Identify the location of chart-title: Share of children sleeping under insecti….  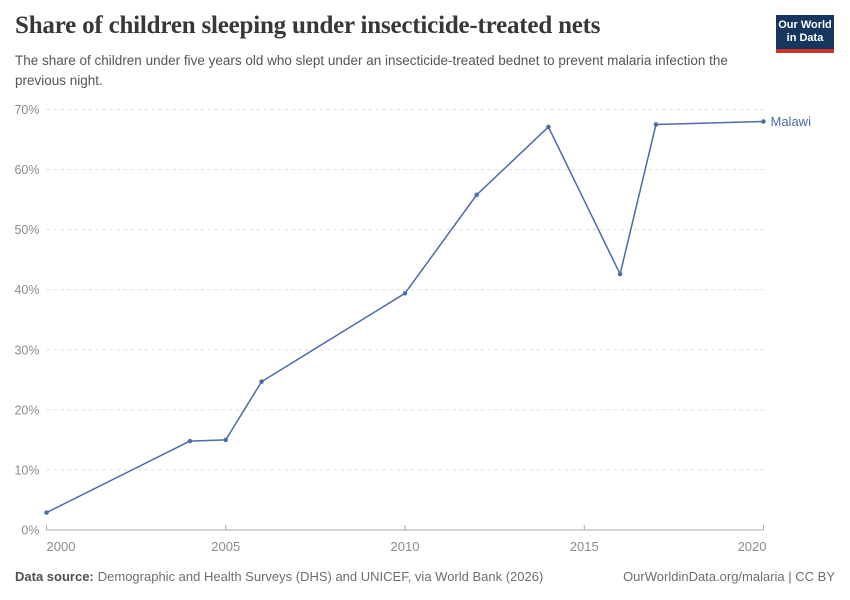
(308, 25).